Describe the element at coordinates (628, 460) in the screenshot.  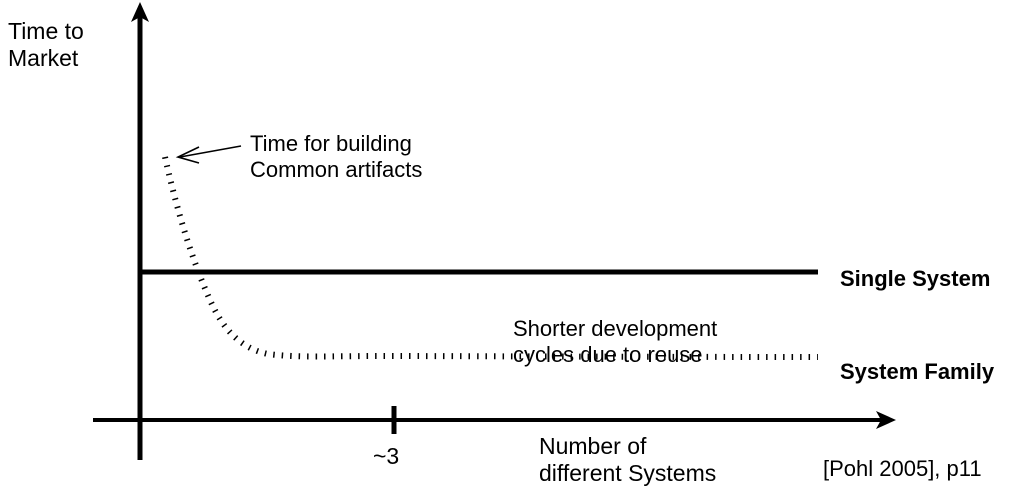
I see `x-axis-title: Number of different Systems` at that location.